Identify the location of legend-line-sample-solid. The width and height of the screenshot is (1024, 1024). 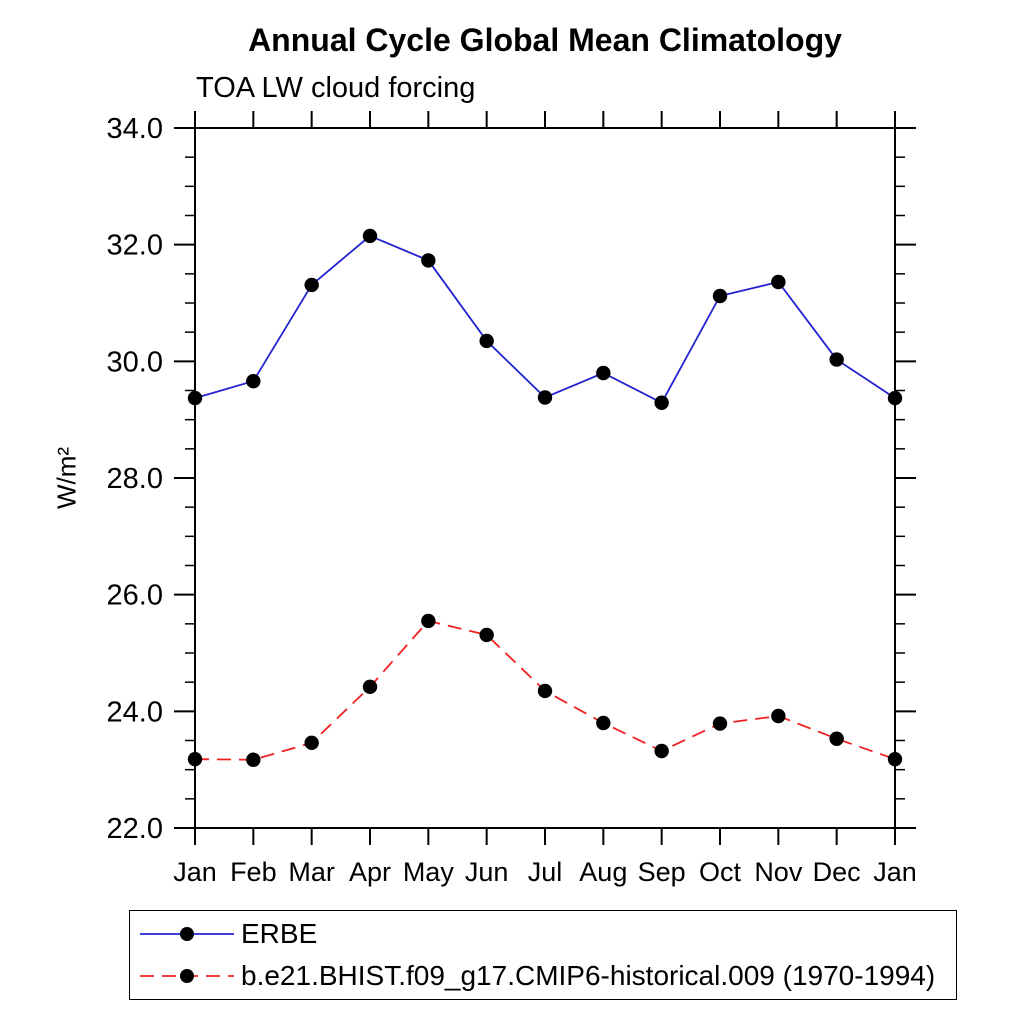
(187, 934).